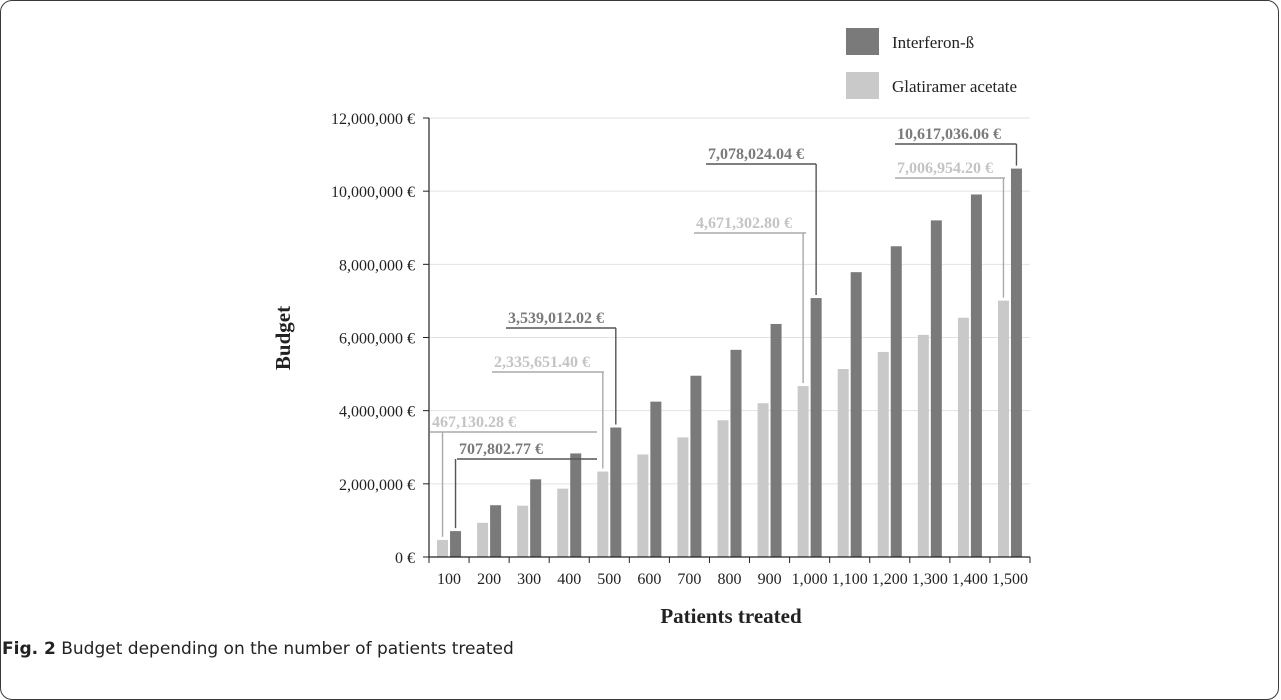 This screenshot has height=700, width=1281. Describe the element at coordinates (930, 579) in the screenshot. I see `x-tick-label: 1,300` at that location.